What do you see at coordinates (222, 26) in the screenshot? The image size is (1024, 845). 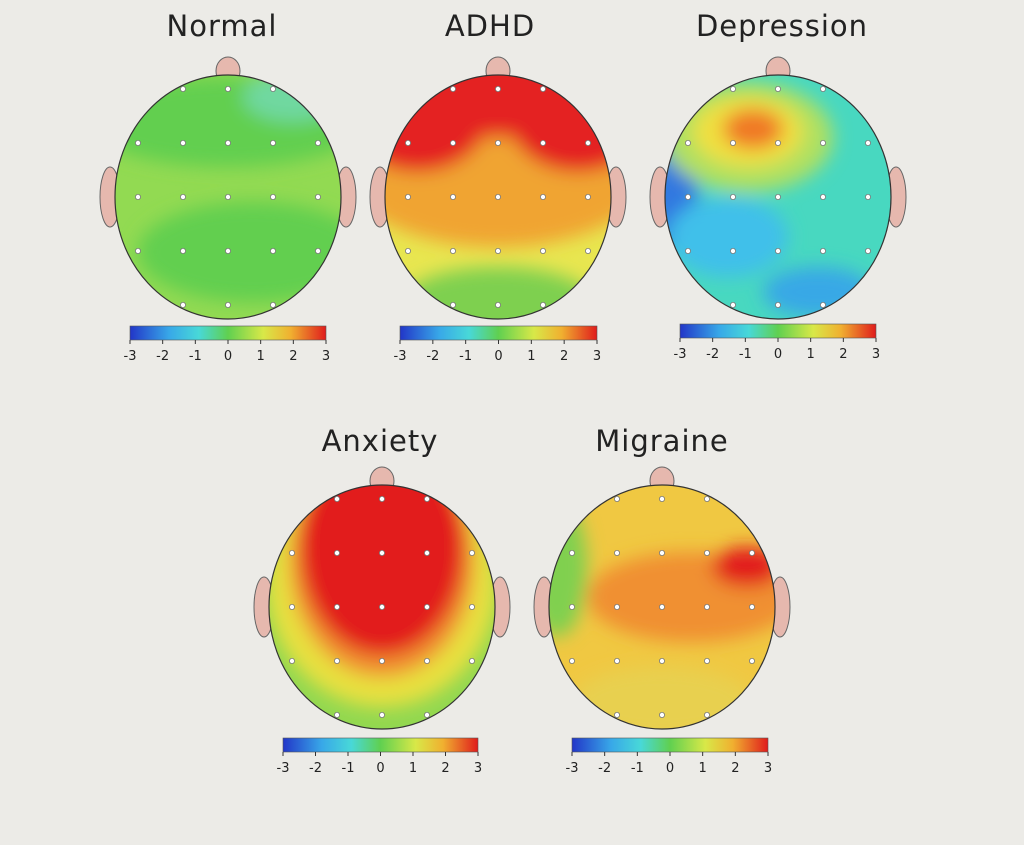 I see `map-title: Normal` at bounding box center [222, 26].